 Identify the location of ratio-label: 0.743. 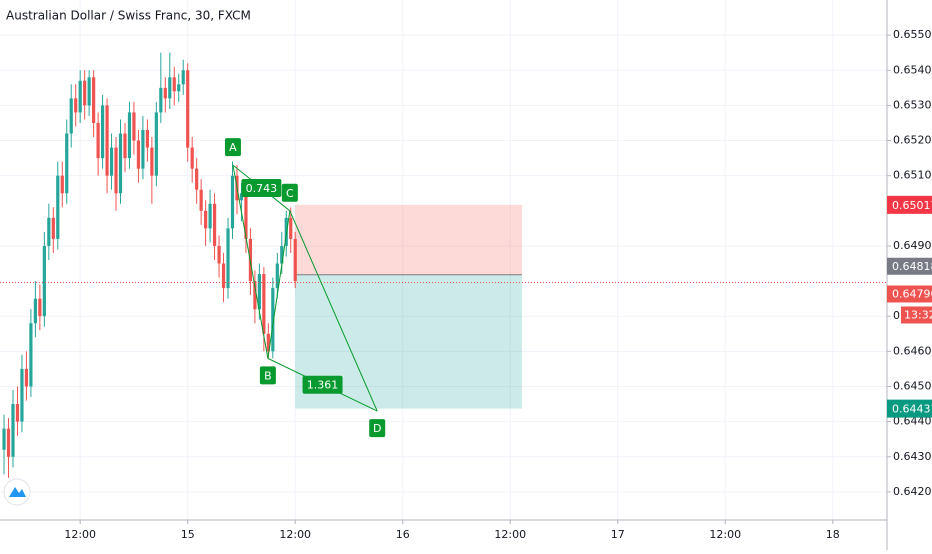
(262, 188).